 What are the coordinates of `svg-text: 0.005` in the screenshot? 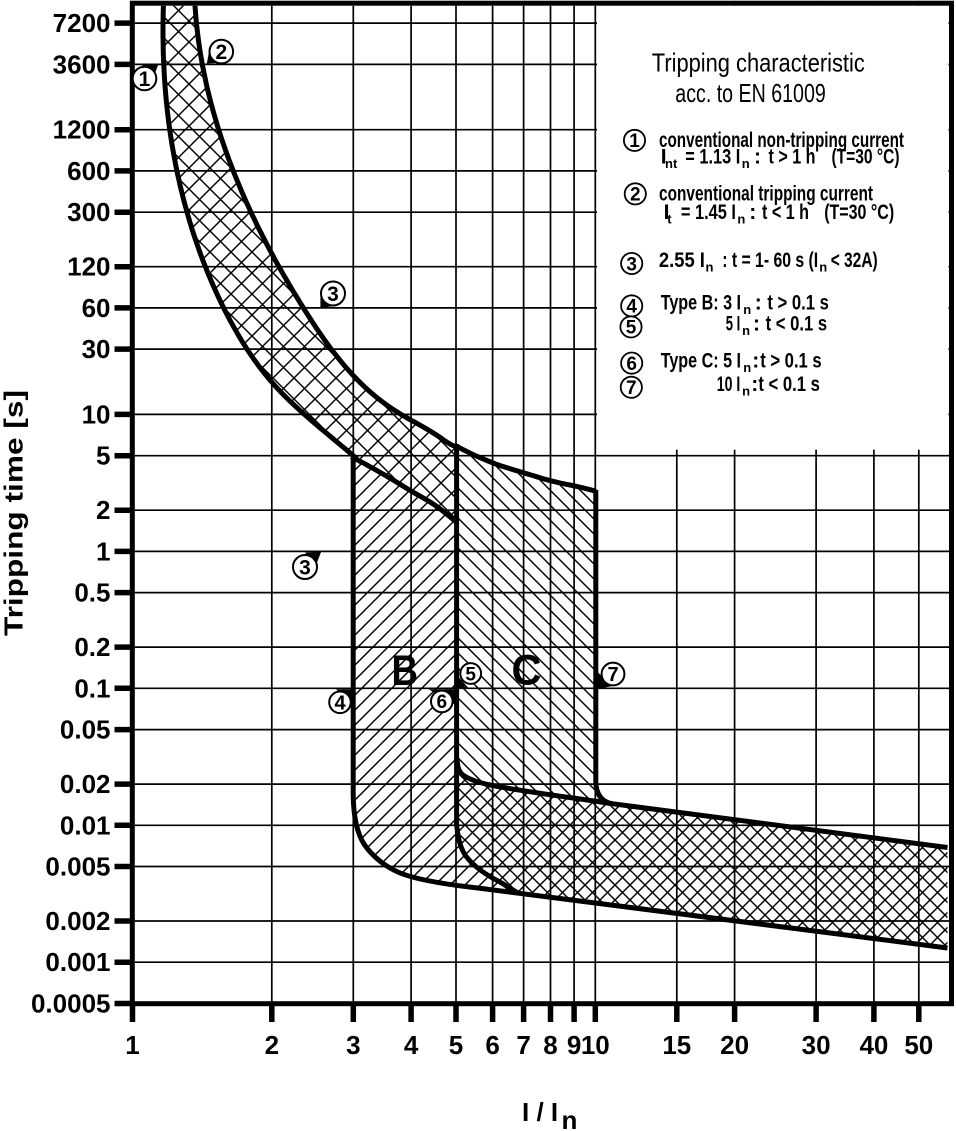 It's located at (77, 867).